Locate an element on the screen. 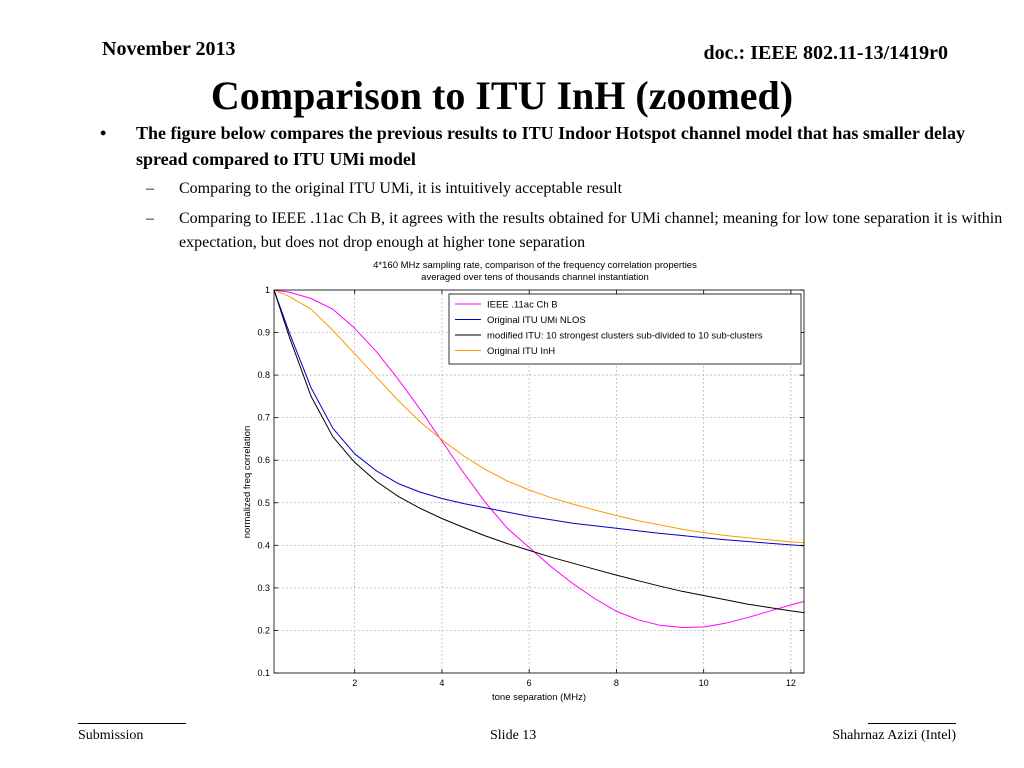 The width and height of the screenshot is (1024, 768). y-tick-label: 0.4 is located at coordinates (263, 545).